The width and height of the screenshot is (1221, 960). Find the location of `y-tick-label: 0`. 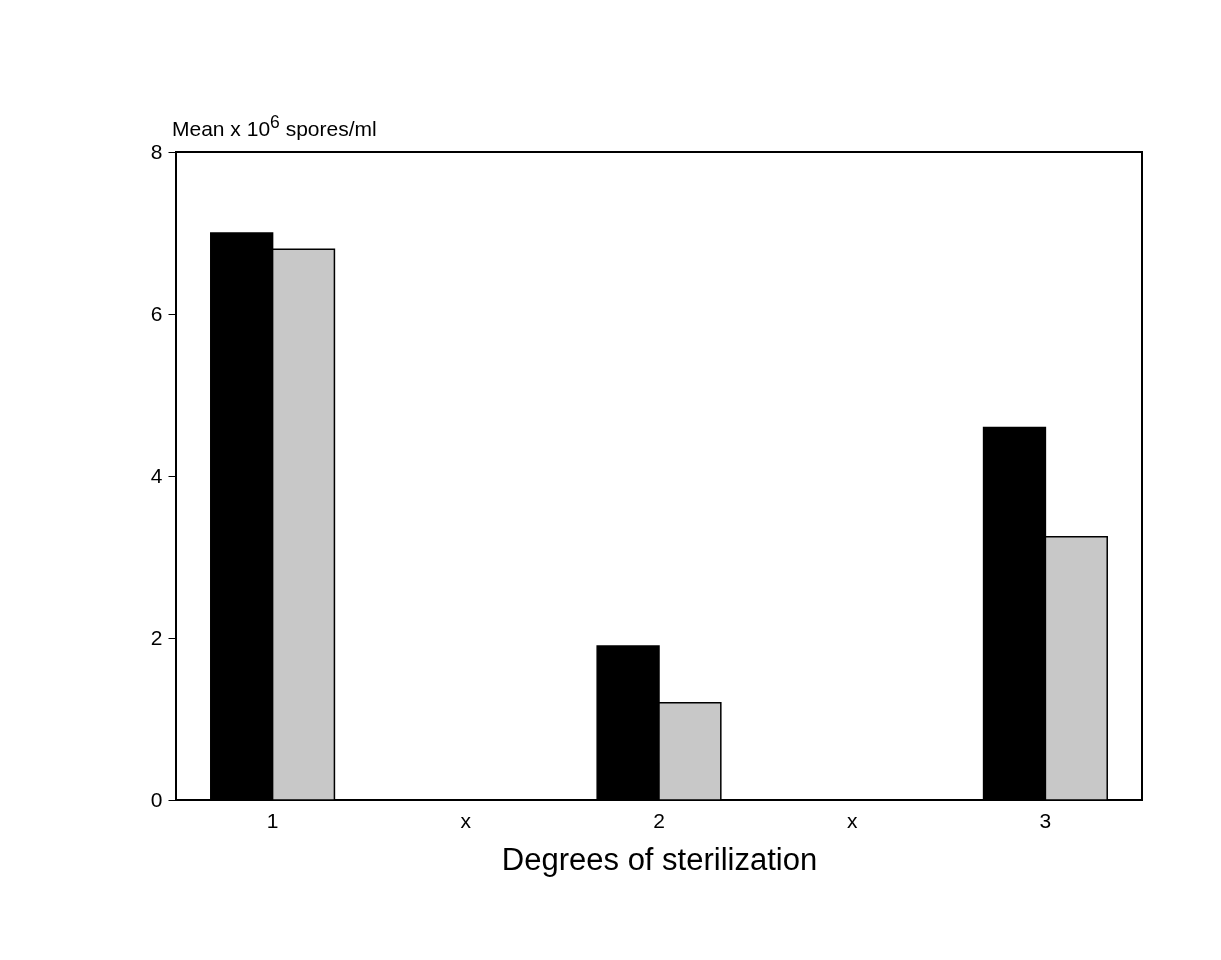

y-tick-label: 0 is located at coordinates (156, 799).